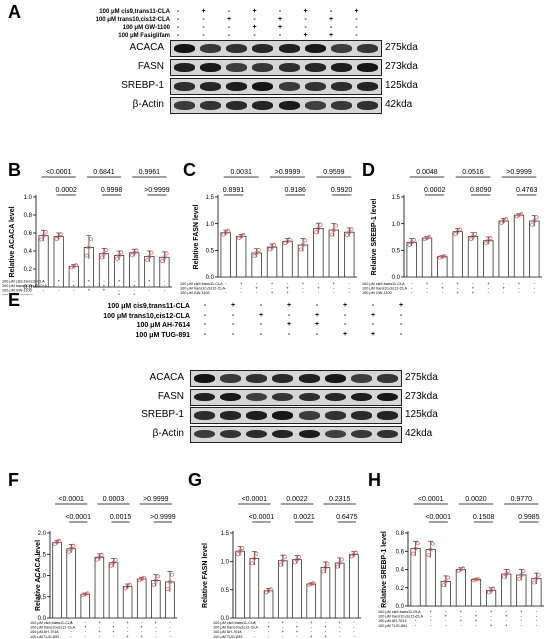 Image resolution: width=550 pixels, height=639 pixels. Describe the element at coordinates (195, 293) in the screenshot. I see `condition-label: 100 μM GW-1100` at that location.